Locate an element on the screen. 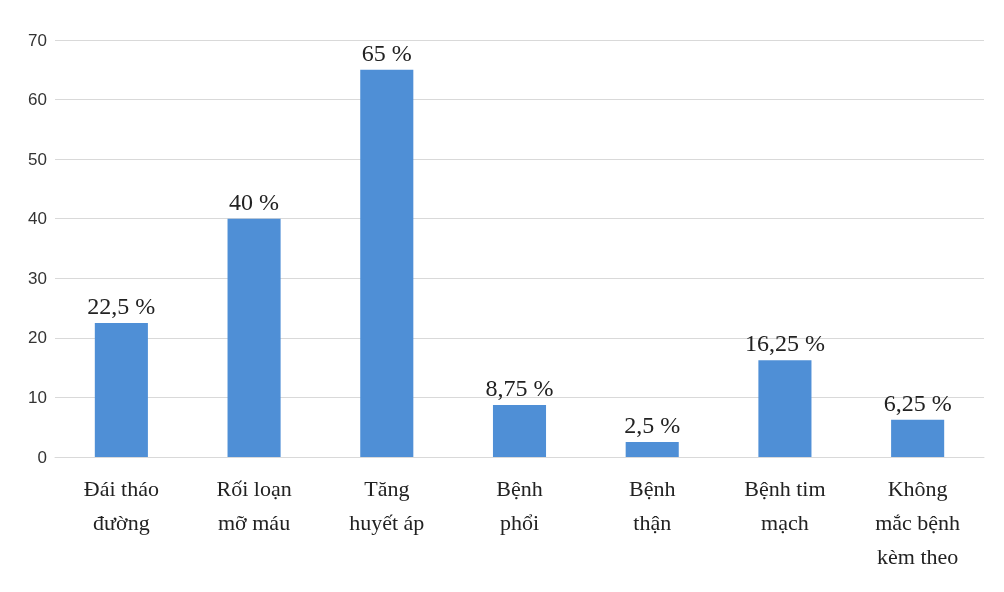  y-tick-label: 10 is located at coordinates (37, 397).